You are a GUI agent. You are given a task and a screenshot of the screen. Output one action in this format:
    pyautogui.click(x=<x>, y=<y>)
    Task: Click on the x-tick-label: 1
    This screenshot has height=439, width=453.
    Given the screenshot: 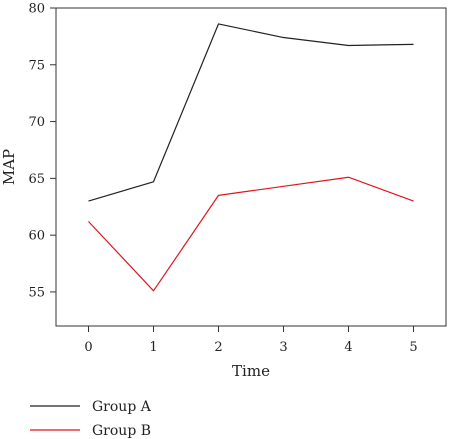 What is the action you would take?
    pyautogui.click(x=153, y=347)
    